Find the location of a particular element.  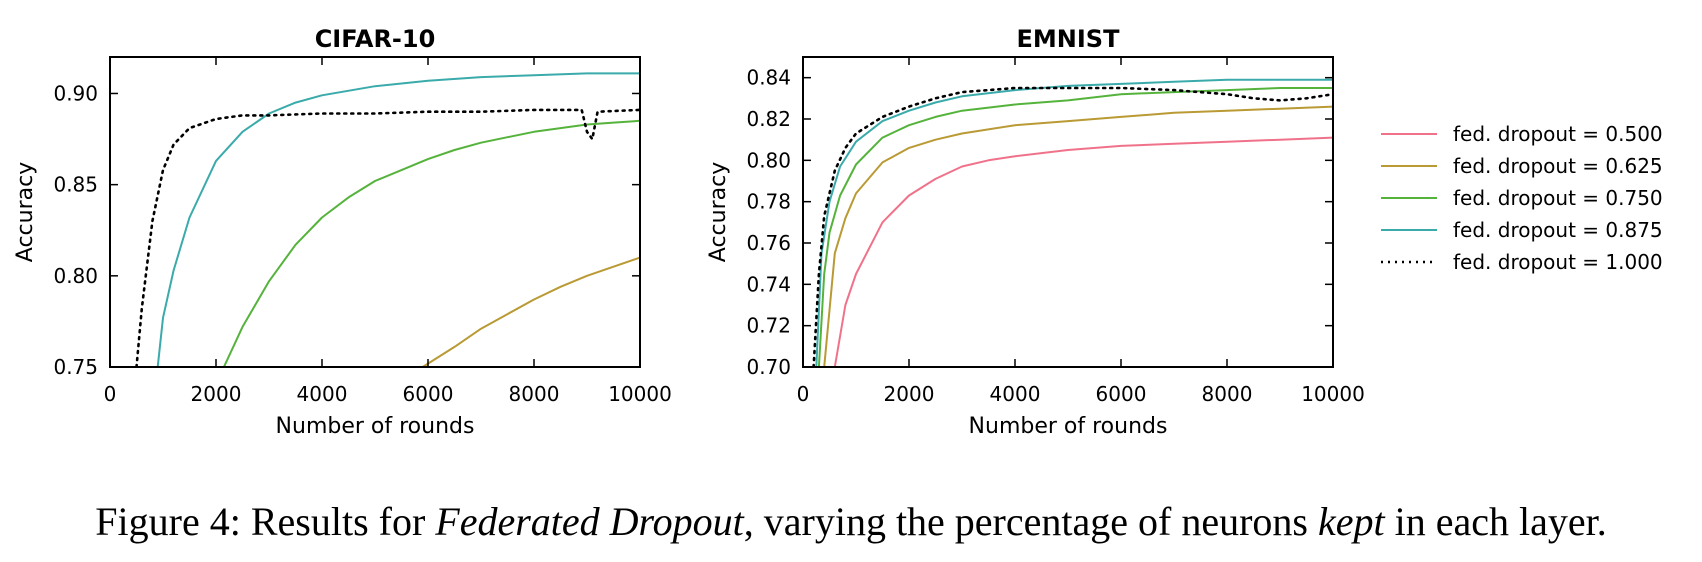

cifar10-xtick-label: 0 is located at coordinates (110, 394).